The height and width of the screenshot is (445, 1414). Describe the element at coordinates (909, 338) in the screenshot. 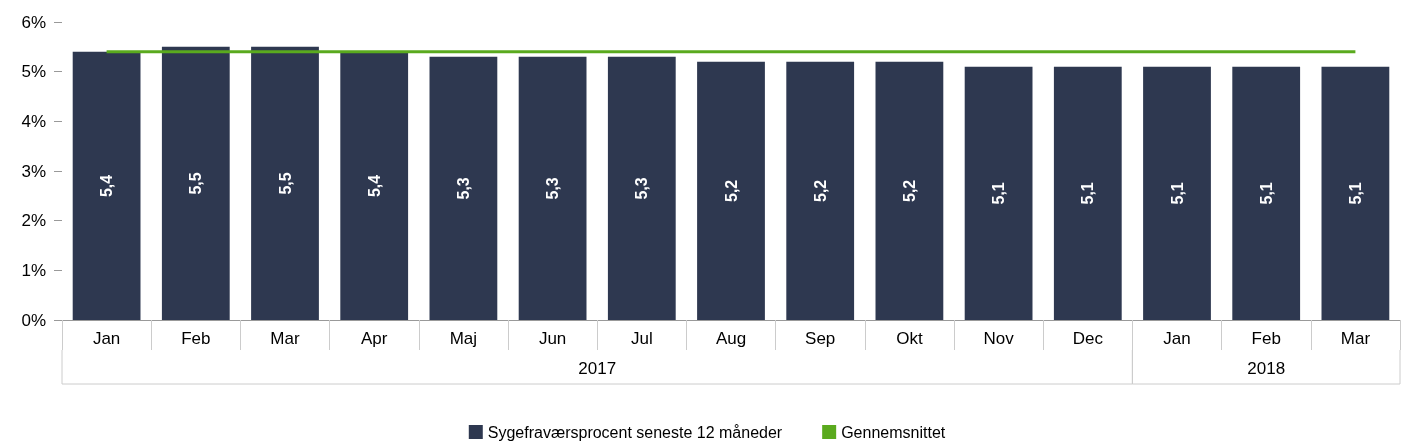

I see `x-tick-label: Okt` at that location.